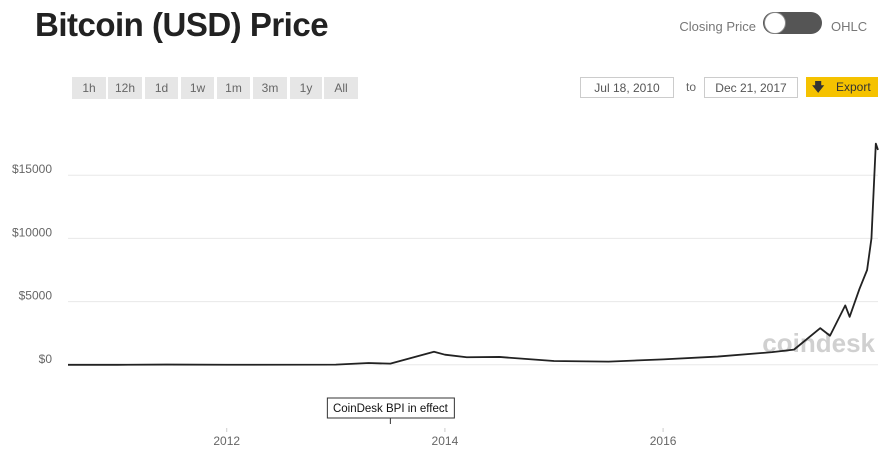 This screenshot has width=887, height=463. Describe the element at coordinates (197, 88) in the screenshot. I see `range-button: 1w` at that location.